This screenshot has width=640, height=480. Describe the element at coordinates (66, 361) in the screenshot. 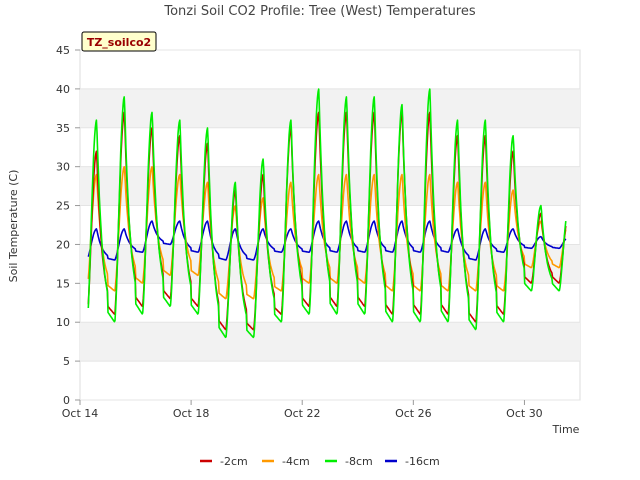

I see `y-tick-label: 5` at that location.